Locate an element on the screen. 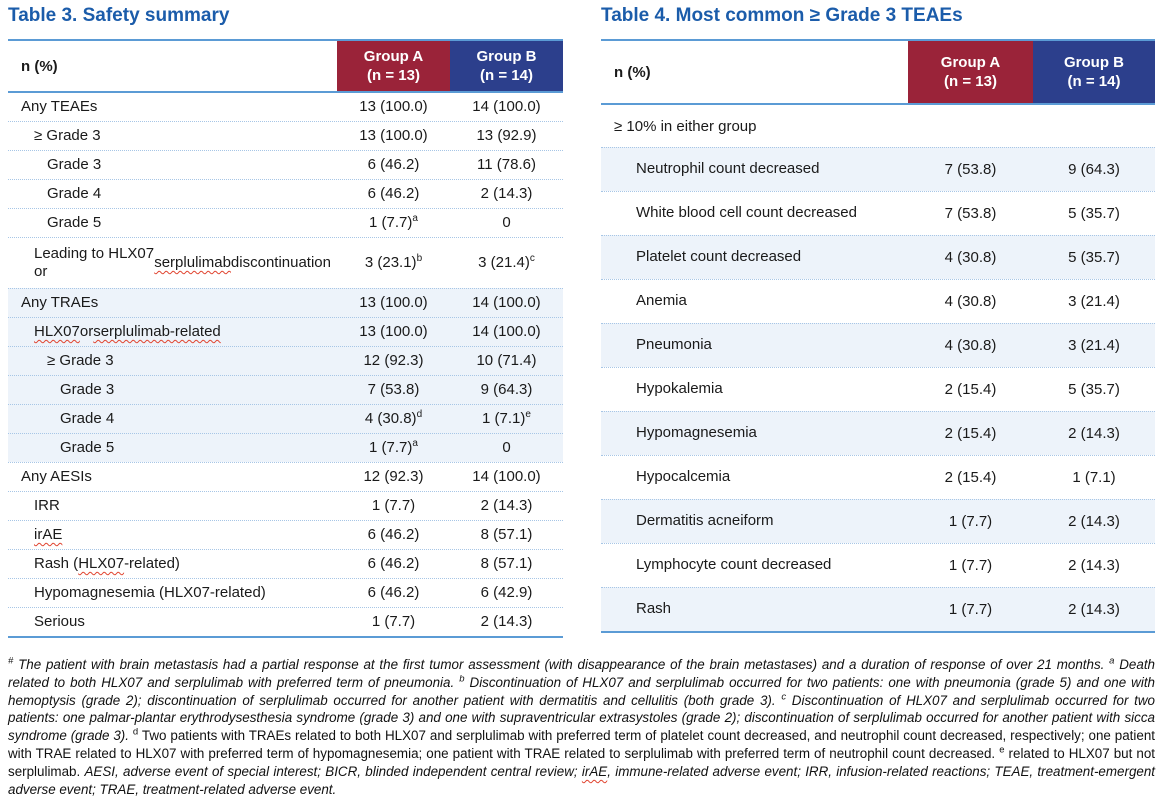  table3-row: Any TEAEs 13 (100.0) 14 (100.0) is located at coordinates (285, 107).